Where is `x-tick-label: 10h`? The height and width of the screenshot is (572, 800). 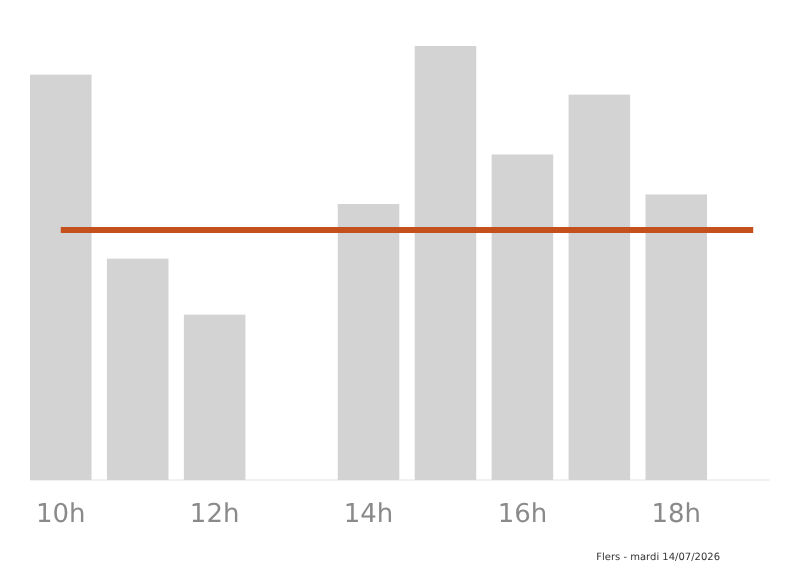 x-tick-label: 10h is located at coordinates (60, 515).